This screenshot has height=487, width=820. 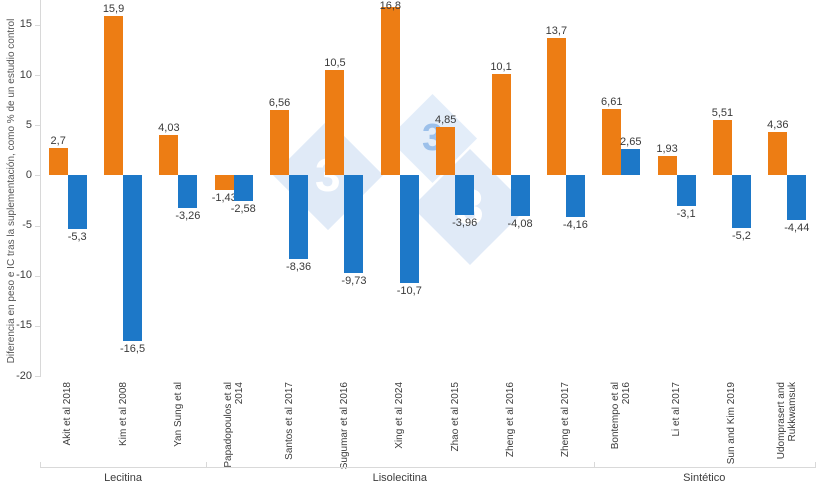 What do you see at coordinates (28, 124) in the screenshot?
I see `y-axis-tick-label: 5` at bounding box center [28, 124].